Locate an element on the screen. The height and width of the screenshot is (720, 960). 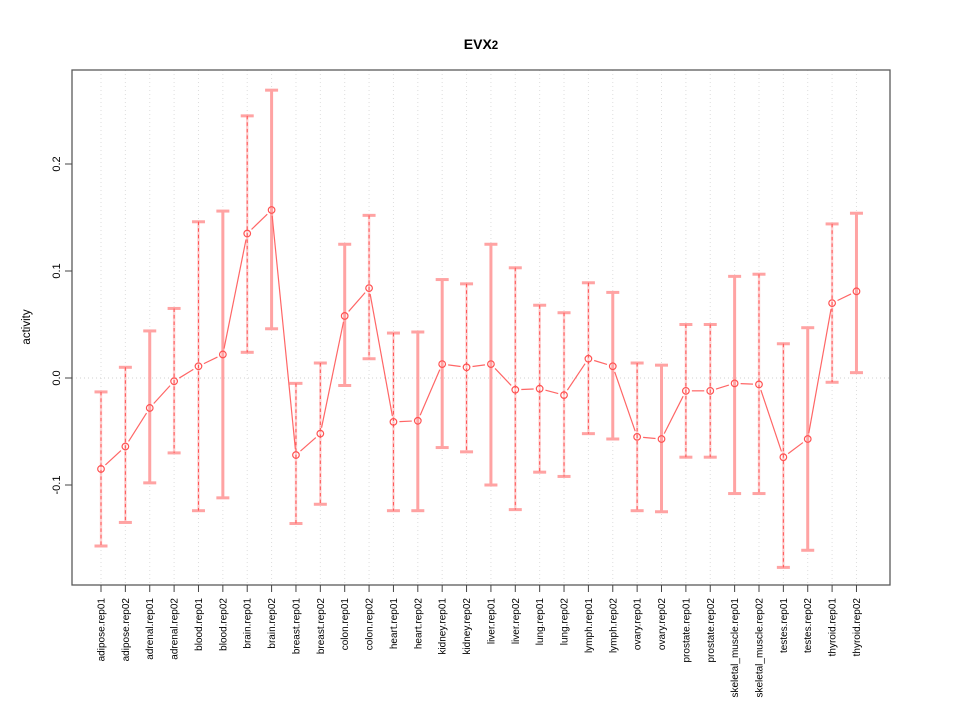
x-tick-label: heart.rep02 is located at coordinates (418, 624).